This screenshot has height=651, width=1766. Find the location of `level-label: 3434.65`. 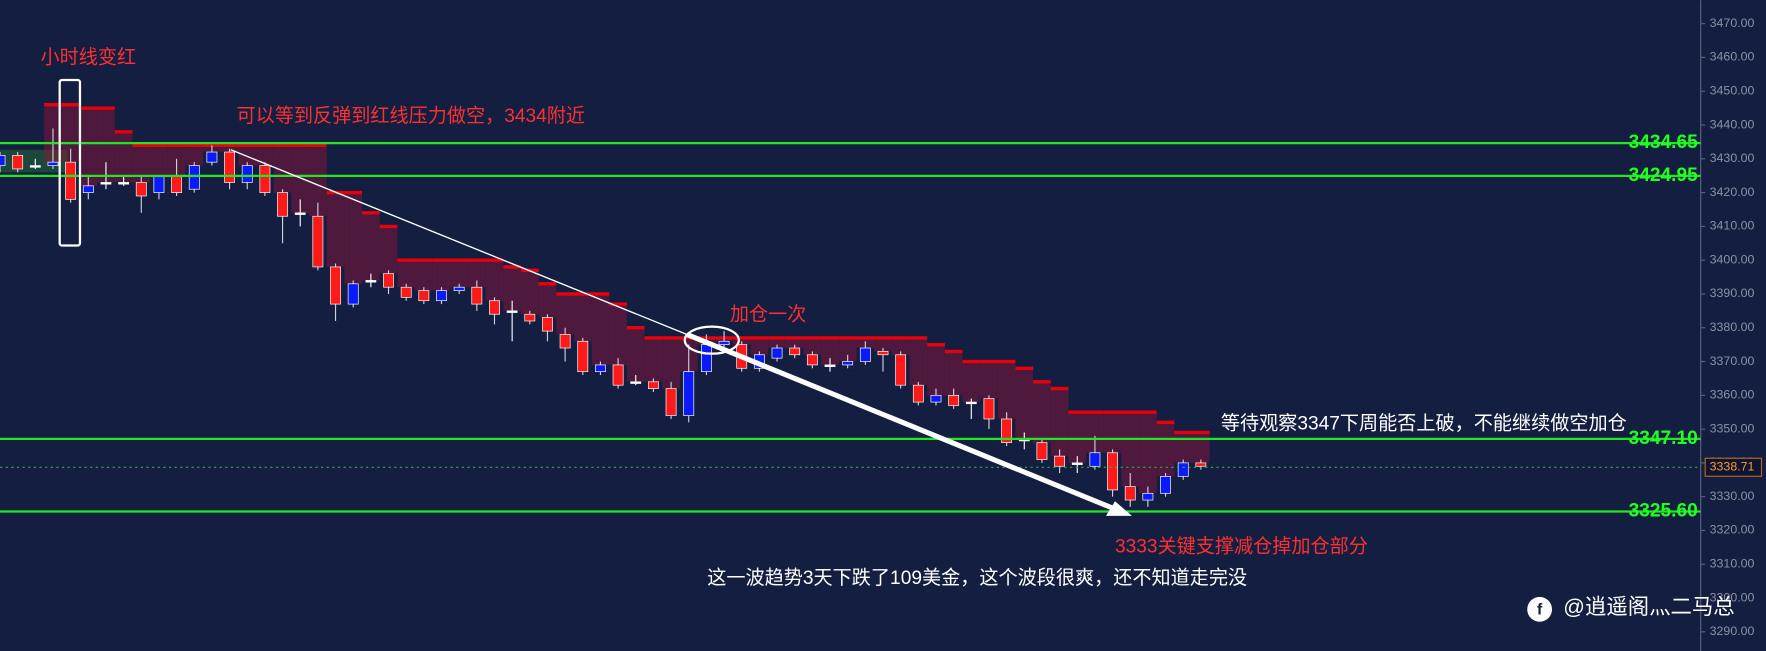

level-label: 3434.65 is located at coordinates (1663, 142).